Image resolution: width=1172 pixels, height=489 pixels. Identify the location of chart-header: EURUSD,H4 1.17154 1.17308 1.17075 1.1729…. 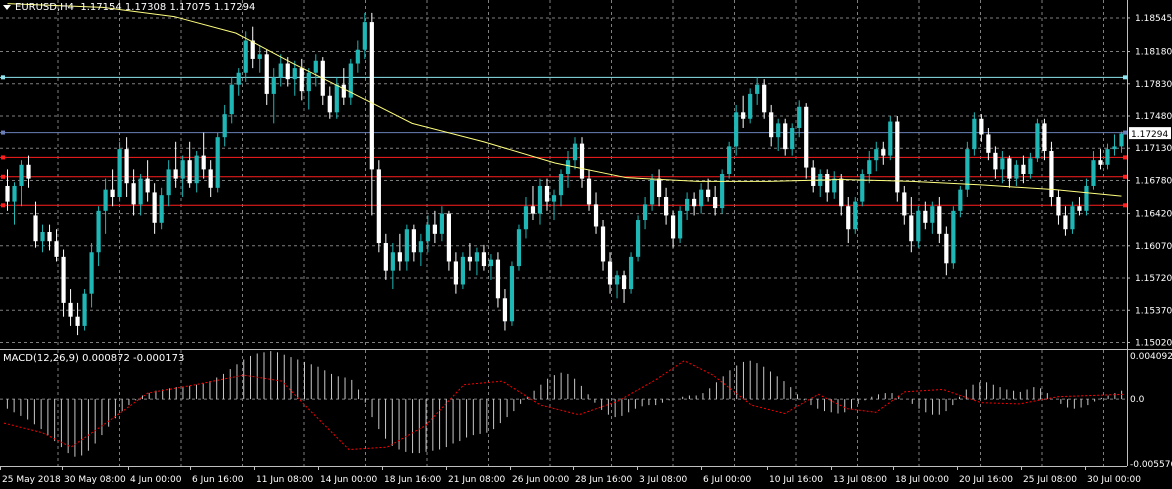
(129, 8).